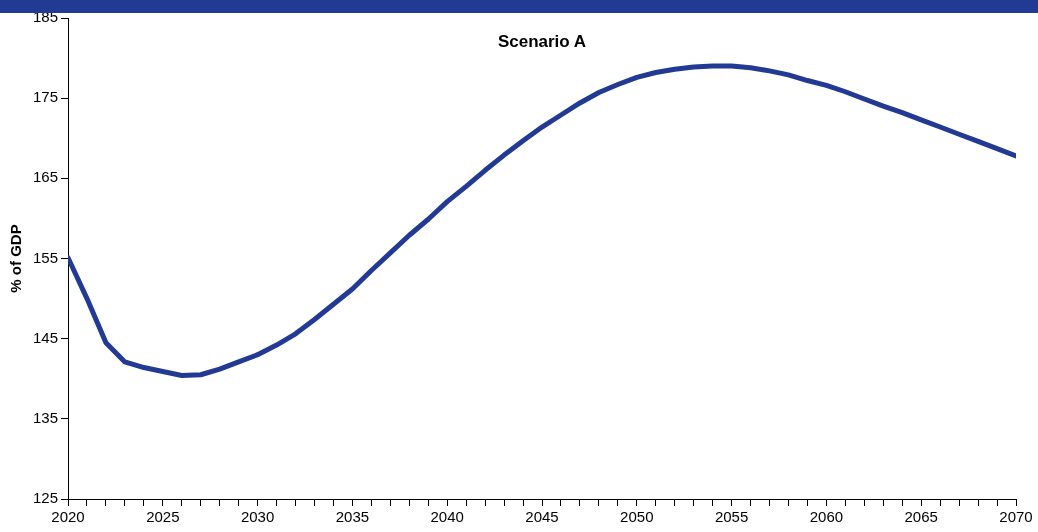 The height and width of the screenshot is (532, 1038). What do you see at coordinates (257, 517) in the screenshot?
I see `x-tick-label: 2030` at bounding box center [257, 517].